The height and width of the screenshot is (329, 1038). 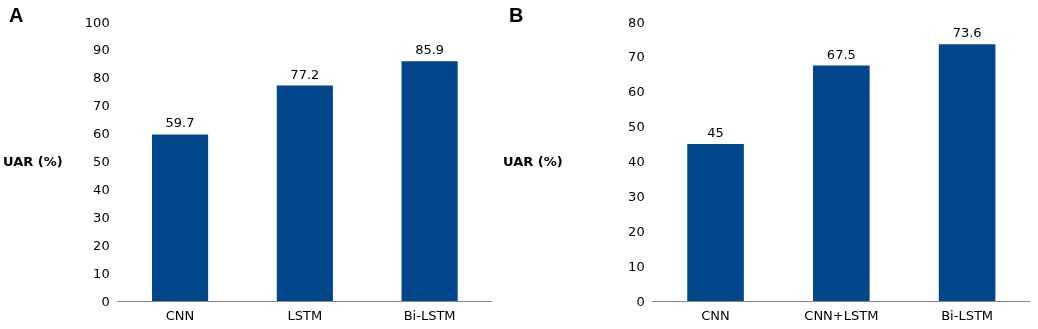 What do you see at coordinates (305, 315) in the screenshot?
I see `x-tick-label: LSTM` at bounding box center [305, 315].